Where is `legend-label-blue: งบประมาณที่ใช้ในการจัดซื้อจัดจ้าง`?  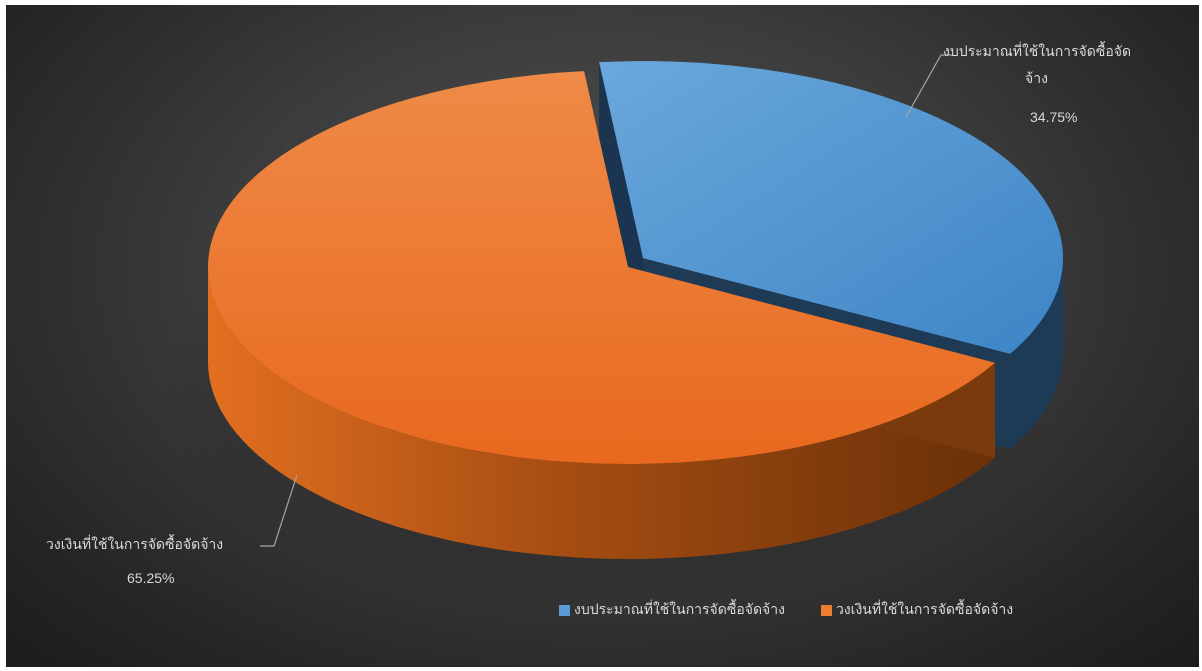 legend-label-blue: งบประมาณที่ใช้ในการจัดซื้อจัดจ้าง is located at coordinates (679, 610).